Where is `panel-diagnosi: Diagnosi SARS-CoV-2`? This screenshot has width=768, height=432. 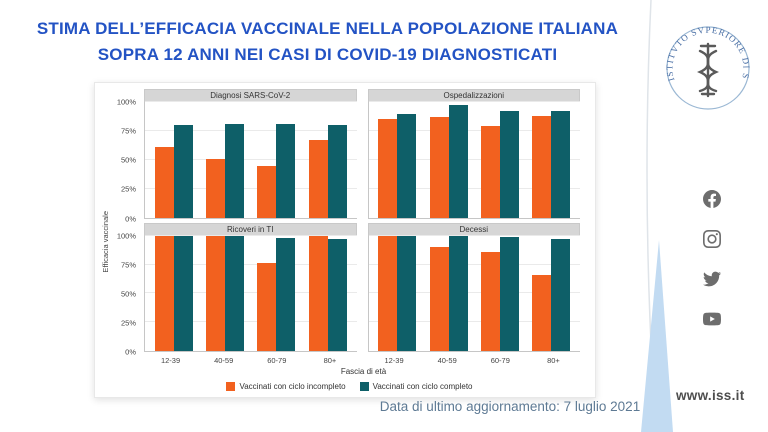 panel-diagnosi: Diagnosi SARS-CoV-2 is located at coordinates (250, 154).